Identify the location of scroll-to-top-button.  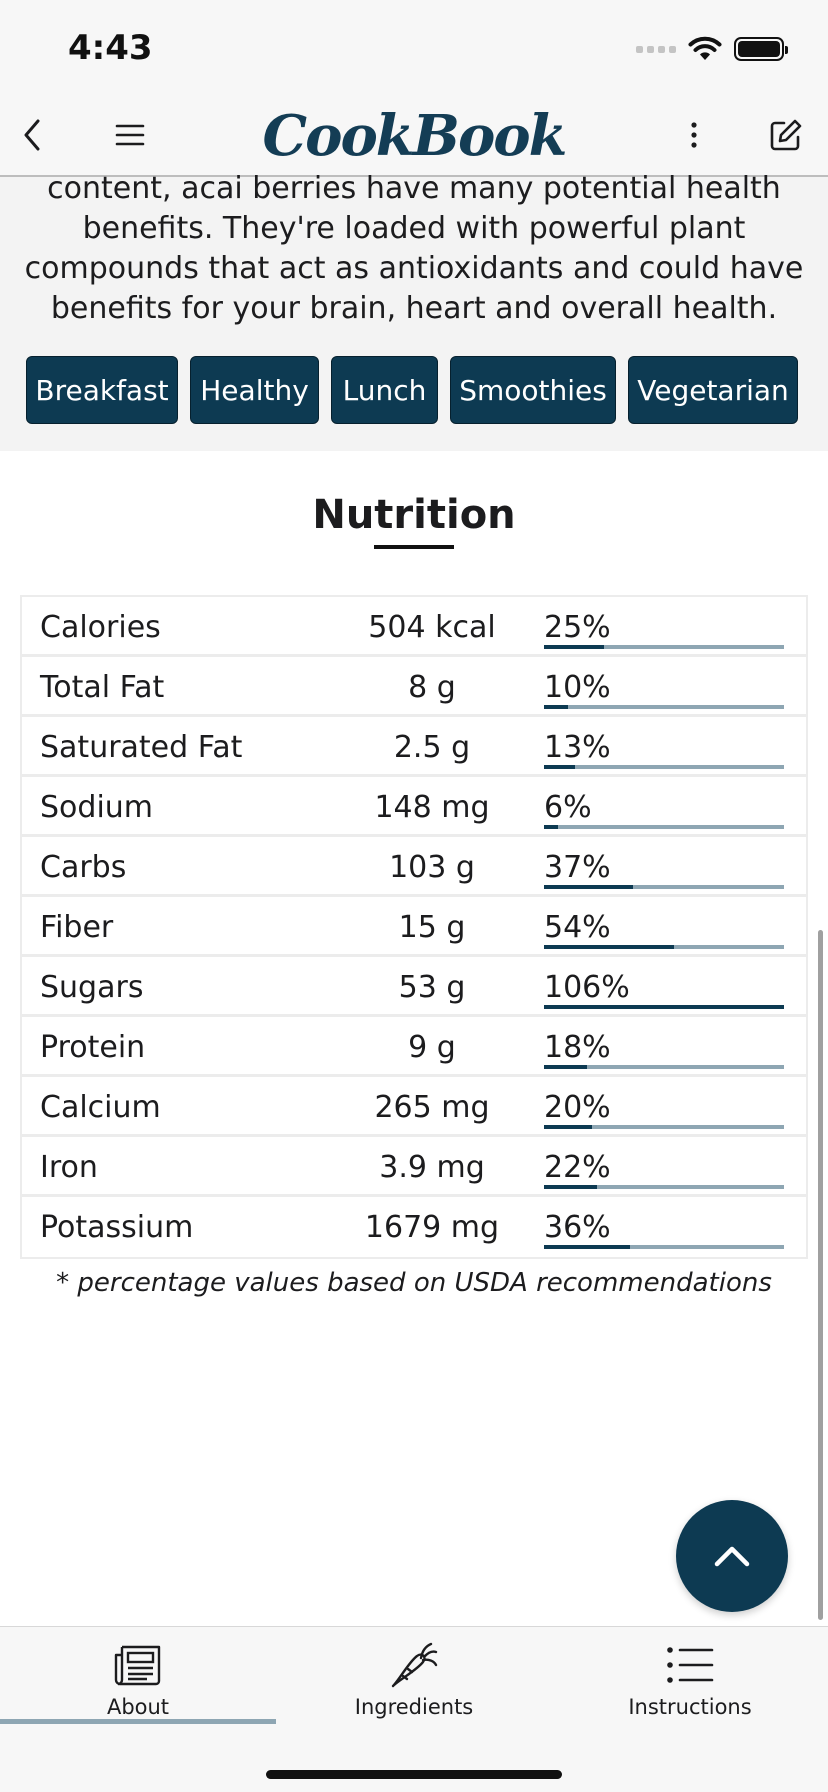
(732, 1556).